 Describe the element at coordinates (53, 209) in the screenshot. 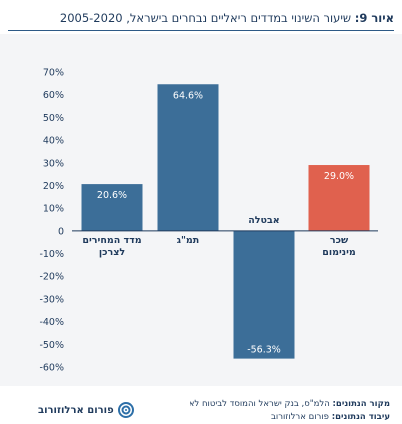

I see `y-tick-label: 10%` at that location.